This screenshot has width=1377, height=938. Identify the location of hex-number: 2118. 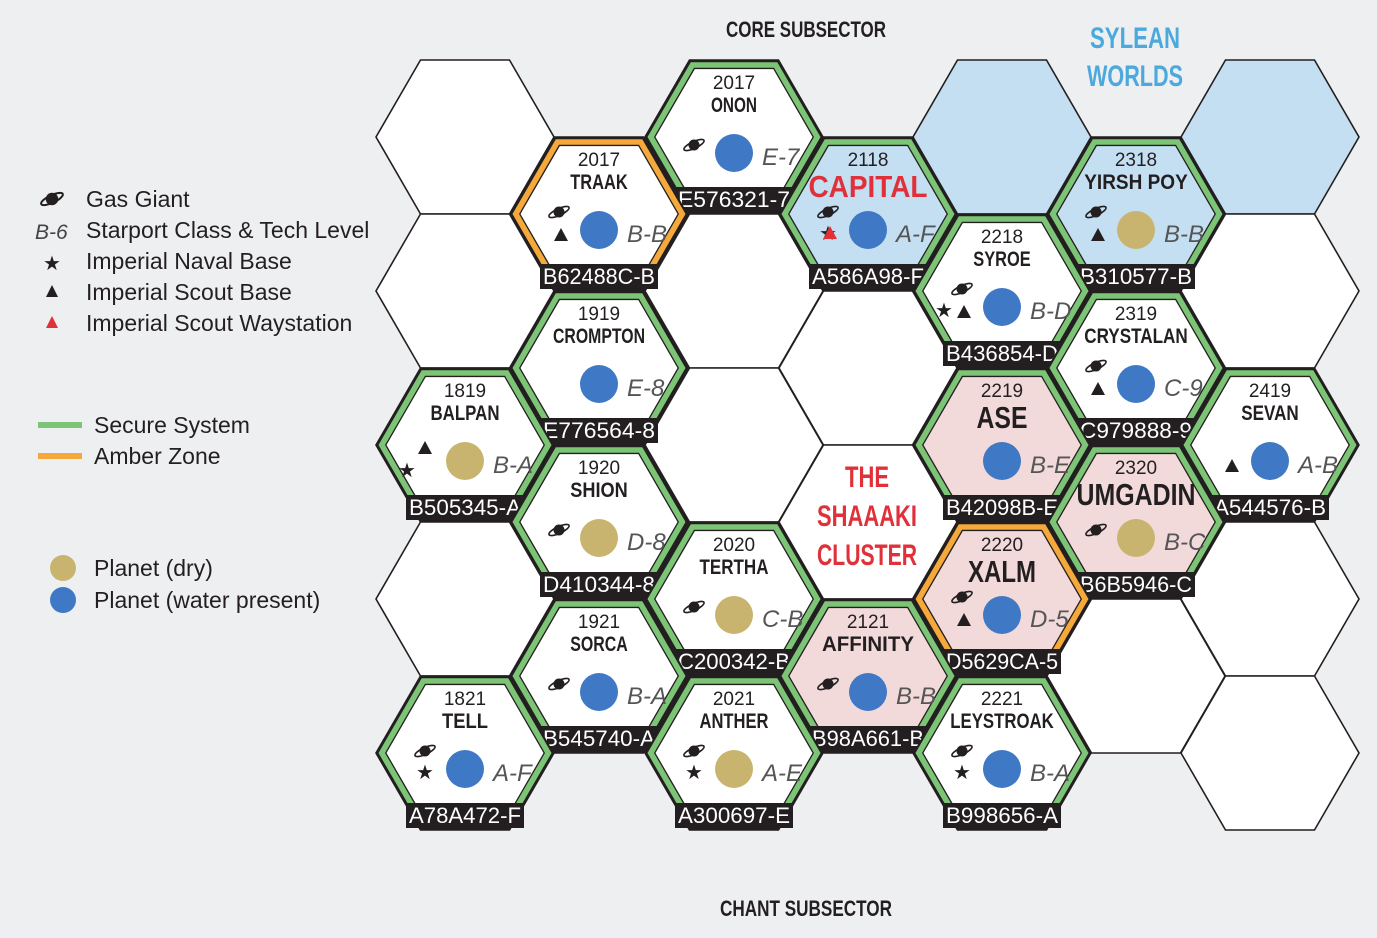
(868, 160).